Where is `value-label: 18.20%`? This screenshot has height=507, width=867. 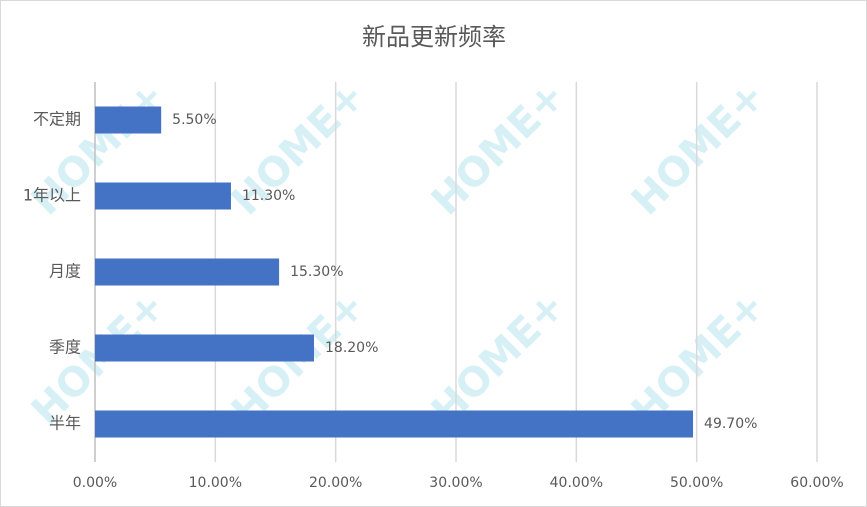 value-label: 18.20% is located at coordinates (351, 348).